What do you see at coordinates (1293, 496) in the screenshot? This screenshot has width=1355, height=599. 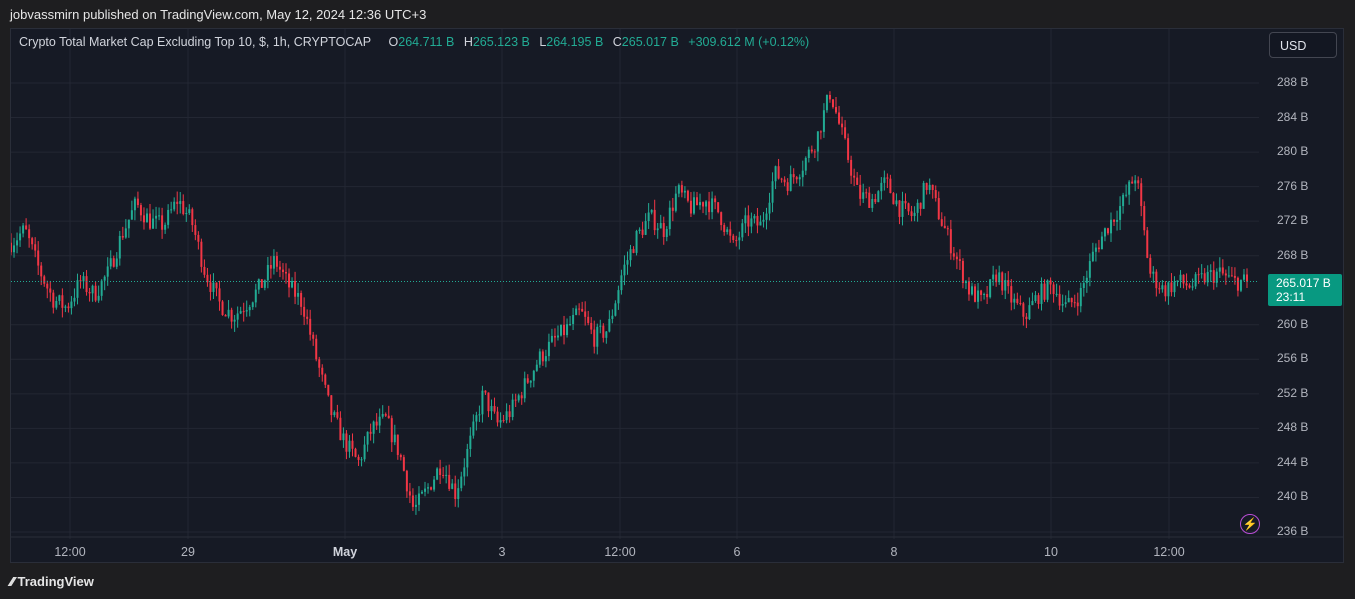 I see `y-tick-label: 240 B` at bounding box center [1293, 496].